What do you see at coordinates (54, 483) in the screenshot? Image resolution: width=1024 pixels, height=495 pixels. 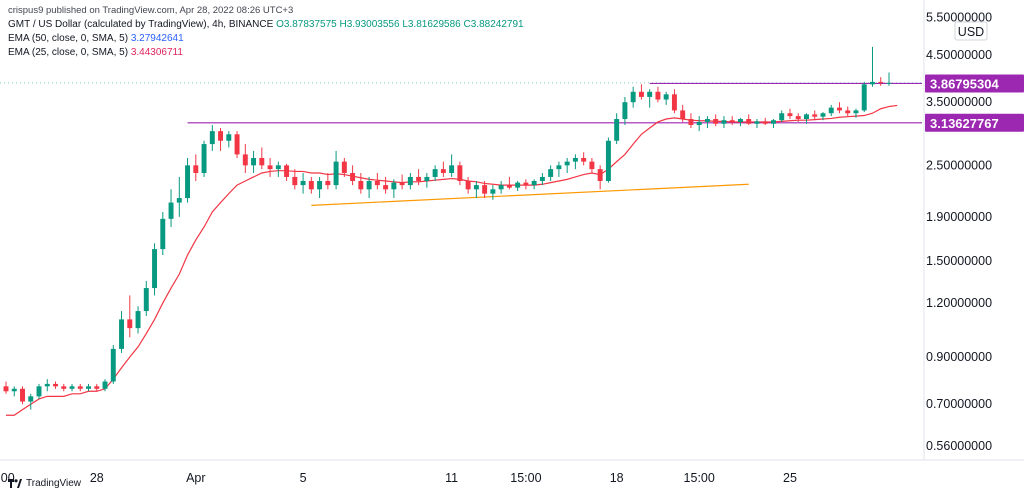 I see `footer-brand: TradingView` at bounding box center [54, 483].